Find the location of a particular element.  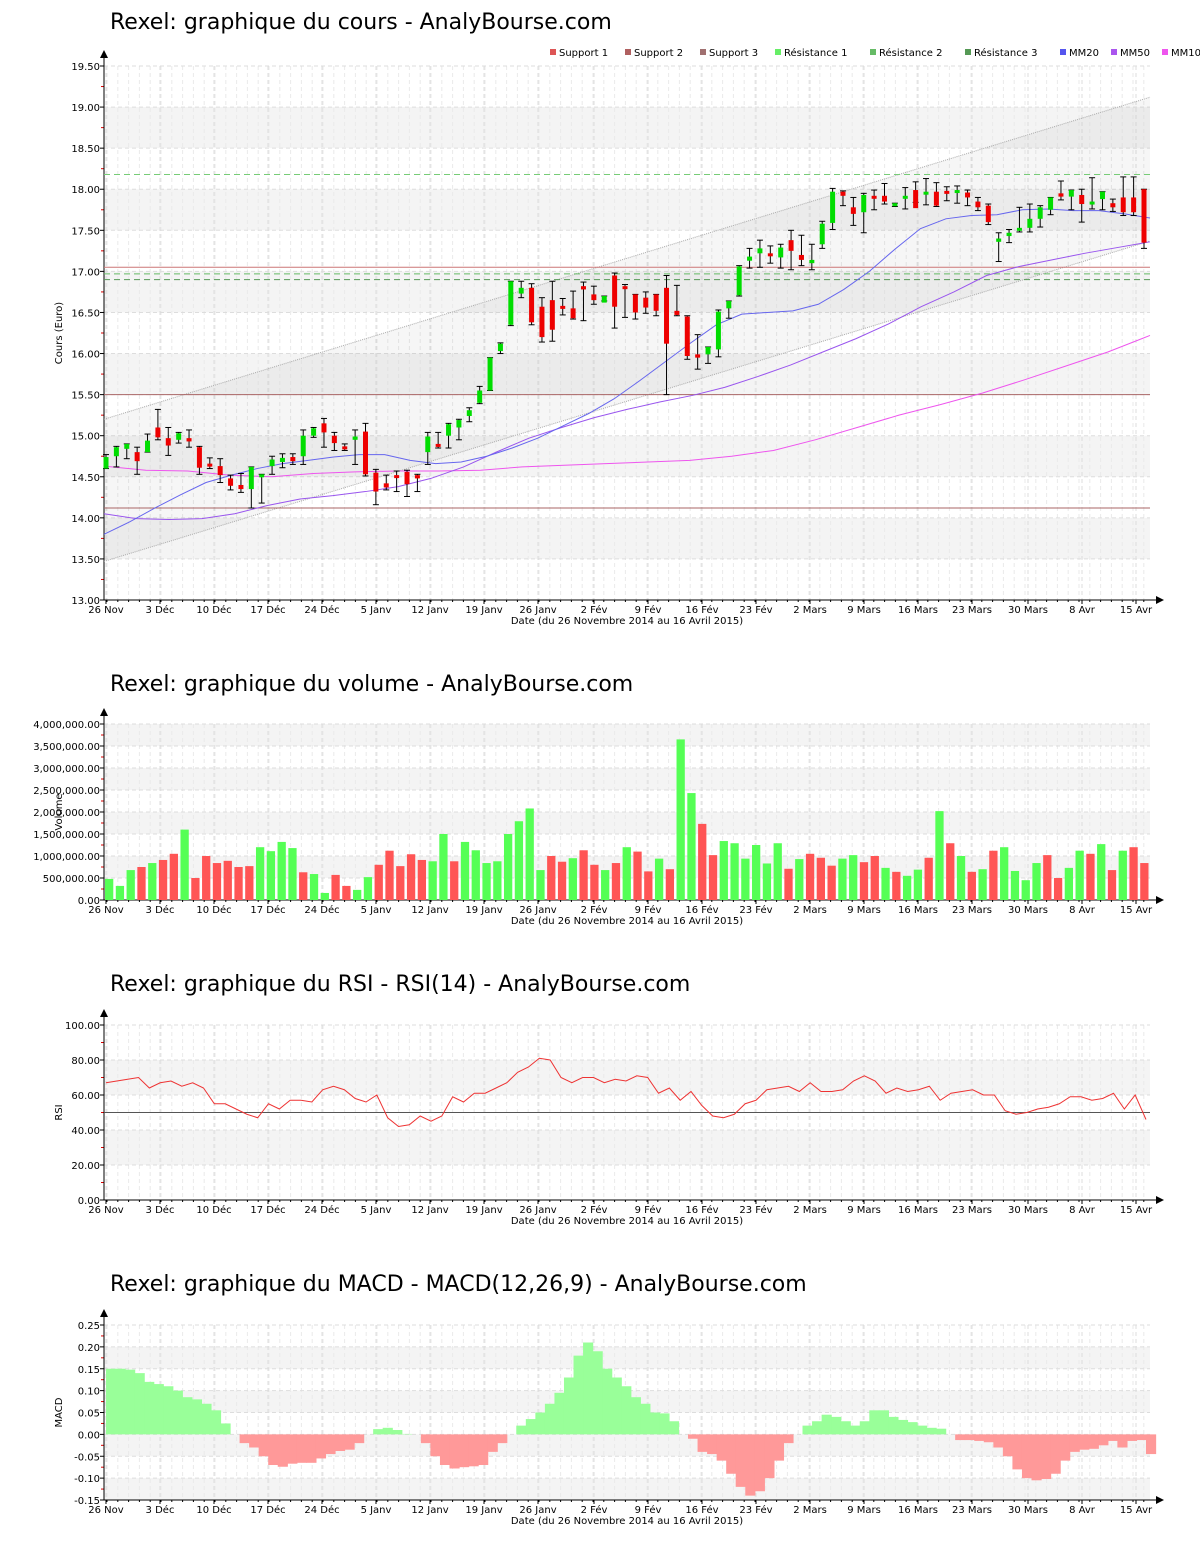

legend-item: Résistance 3 is located at coordinates (1005, 53).